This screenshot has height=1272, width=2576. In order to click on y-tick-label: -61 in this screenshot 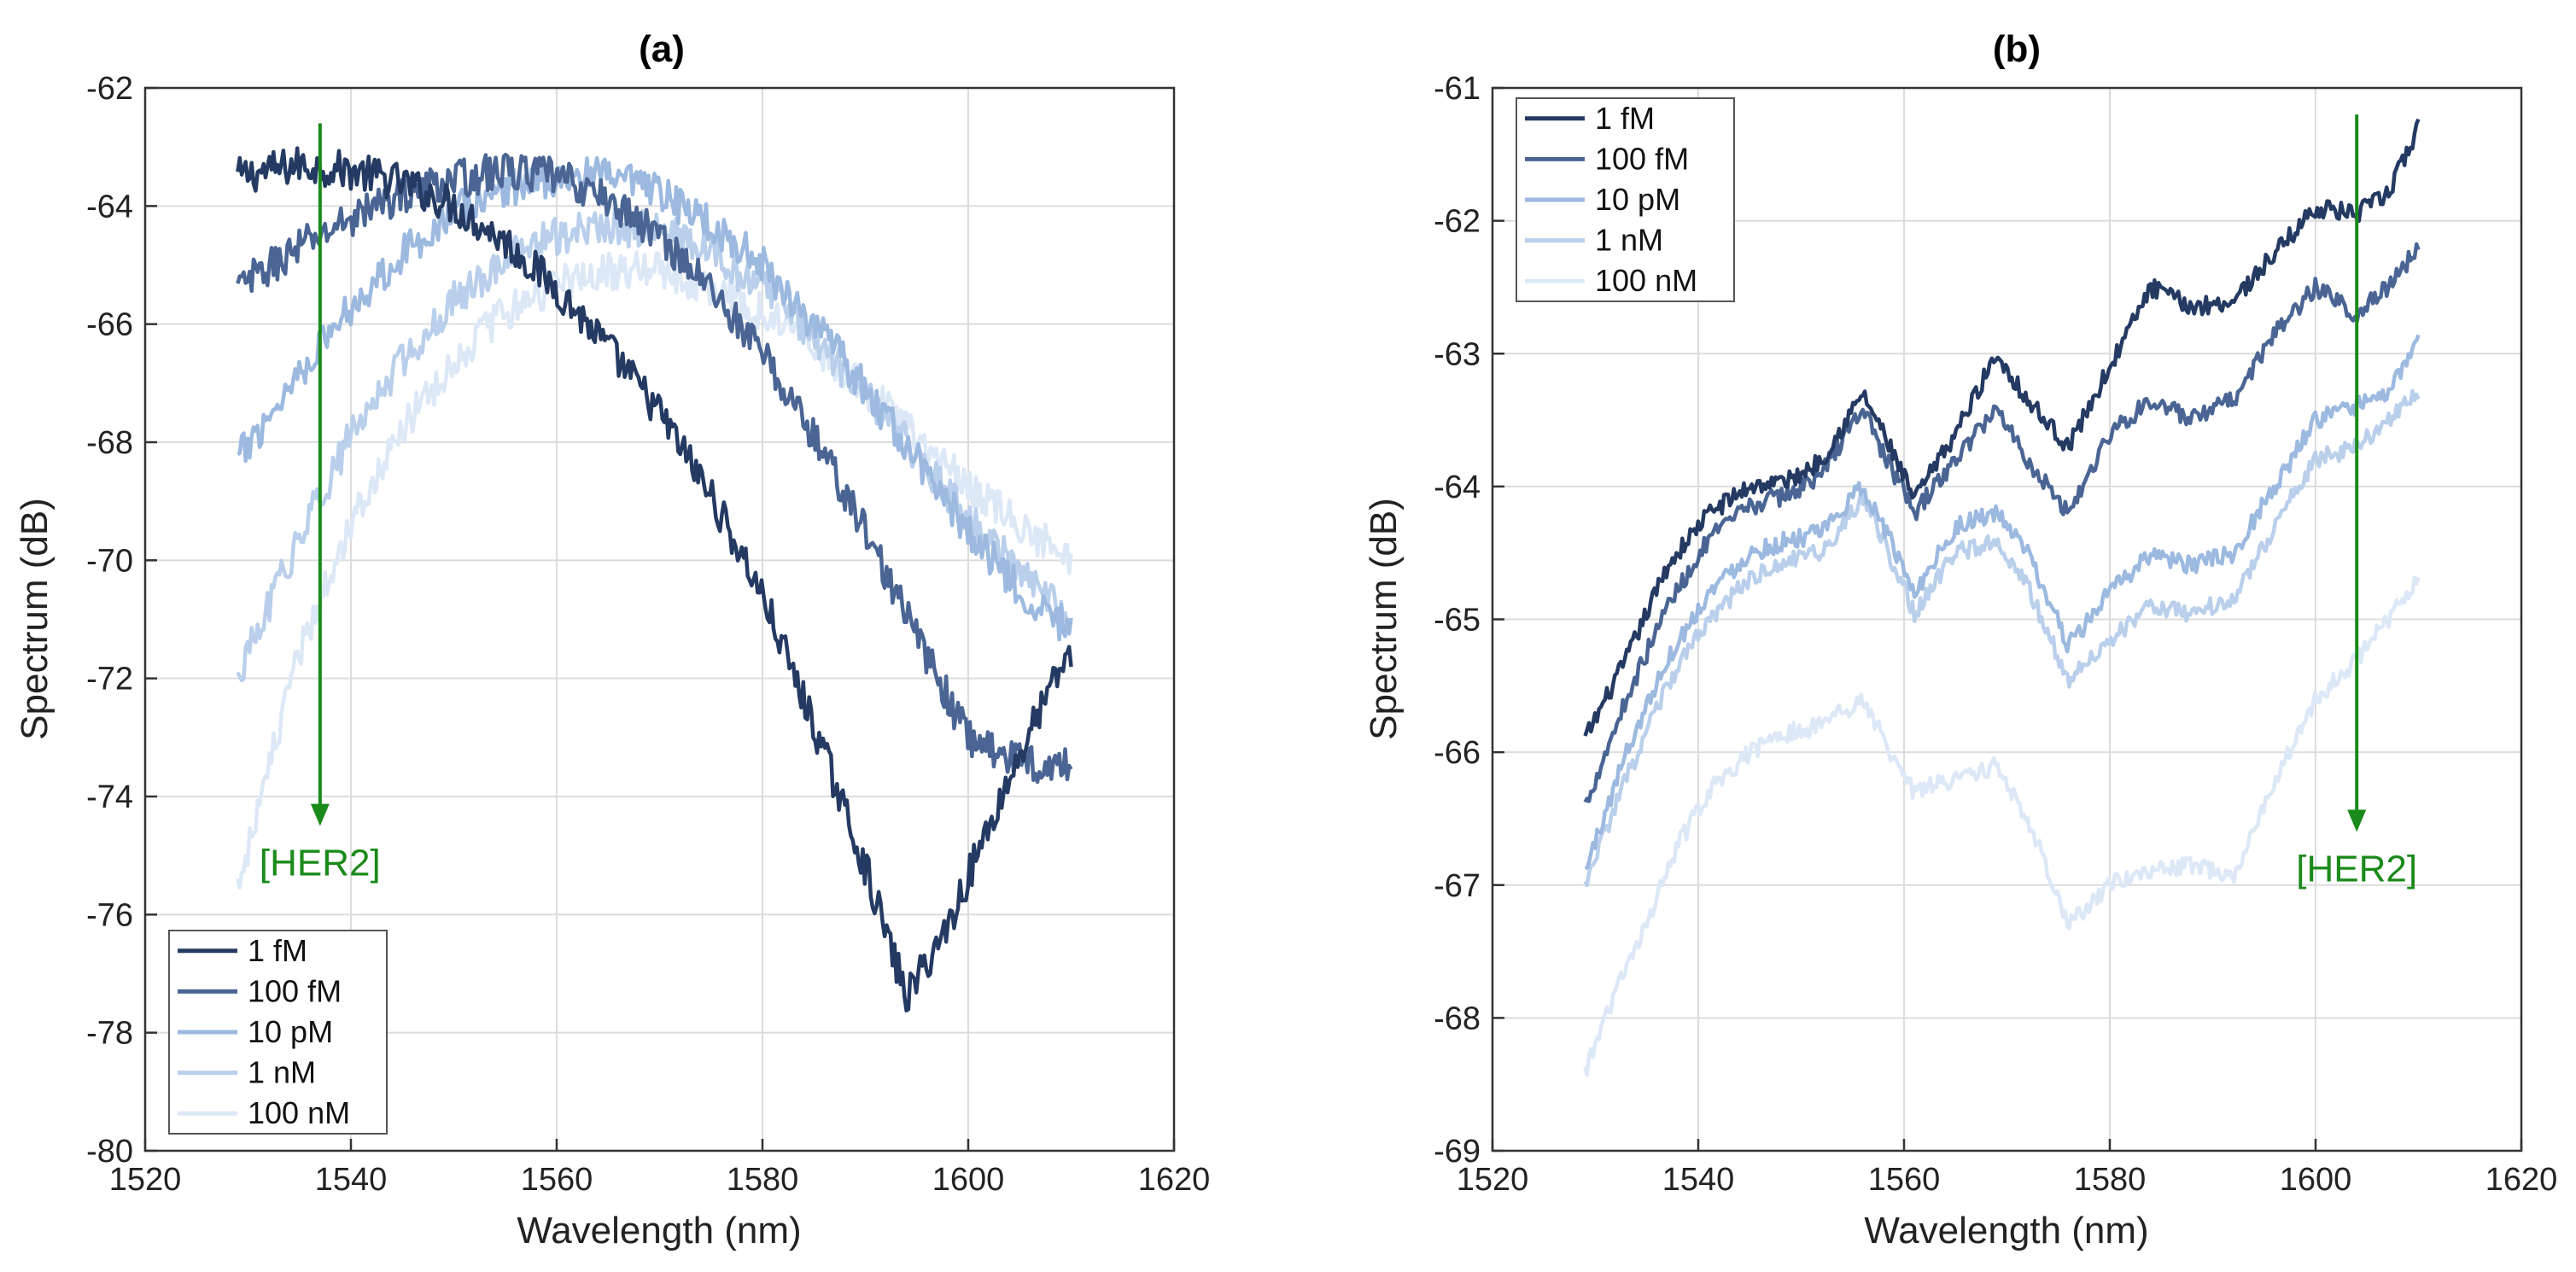, I will do `click(1457, 89)`.